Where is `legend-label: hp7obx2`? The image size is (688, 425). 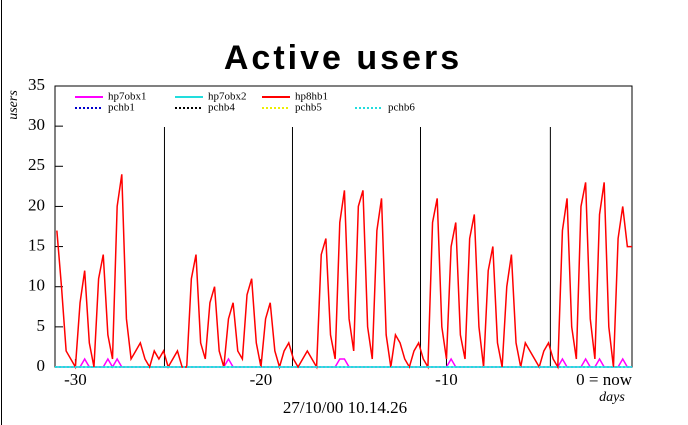 legend-label: hp7obx2 is located at coordinates (227, 97).